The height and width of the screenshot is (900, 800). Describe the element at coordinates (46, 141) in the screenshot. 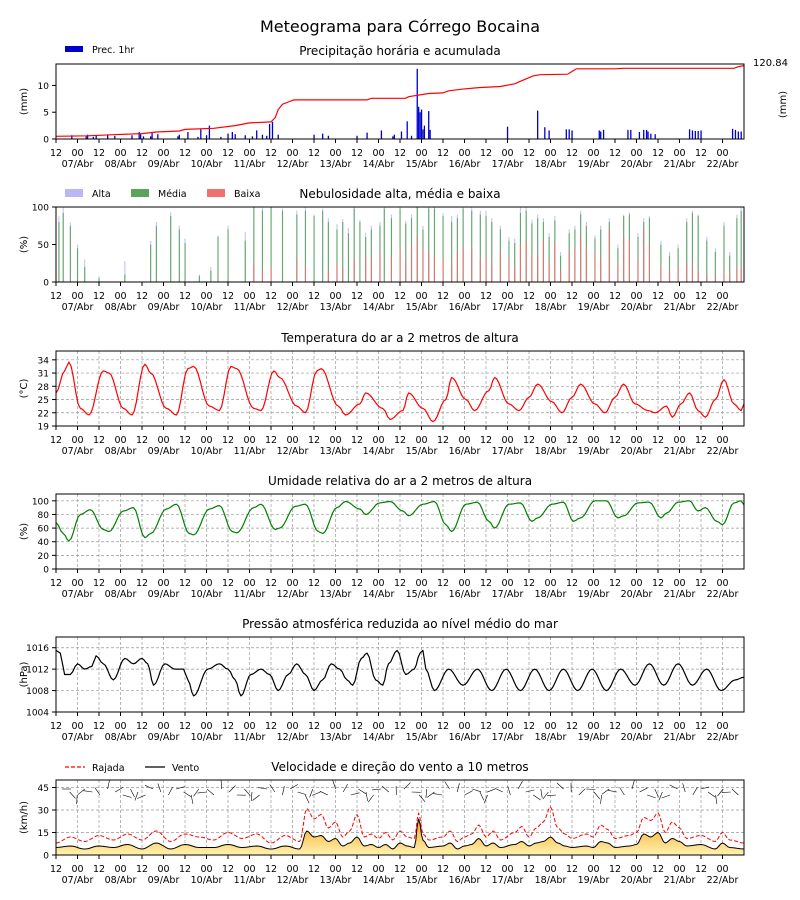

I see `y-tick-label: 0` at that location.